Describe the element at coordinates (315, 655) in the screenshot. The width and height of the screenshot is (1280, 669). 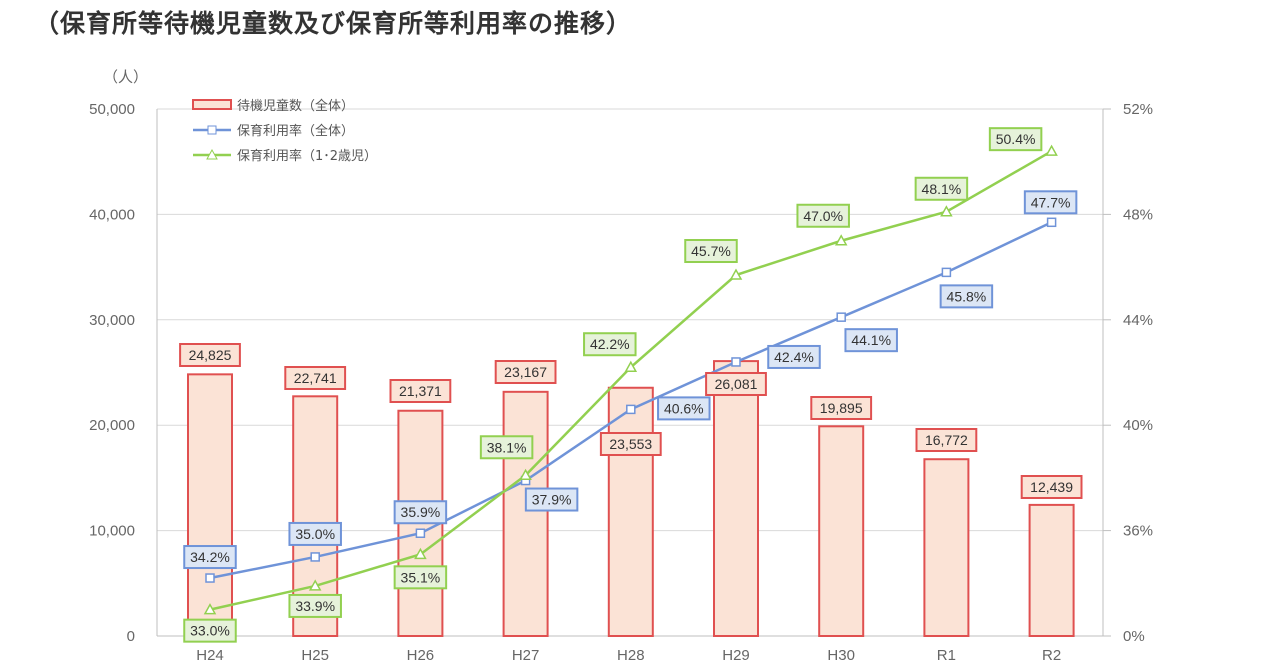
I see `x-tick-label: H25` at that location.